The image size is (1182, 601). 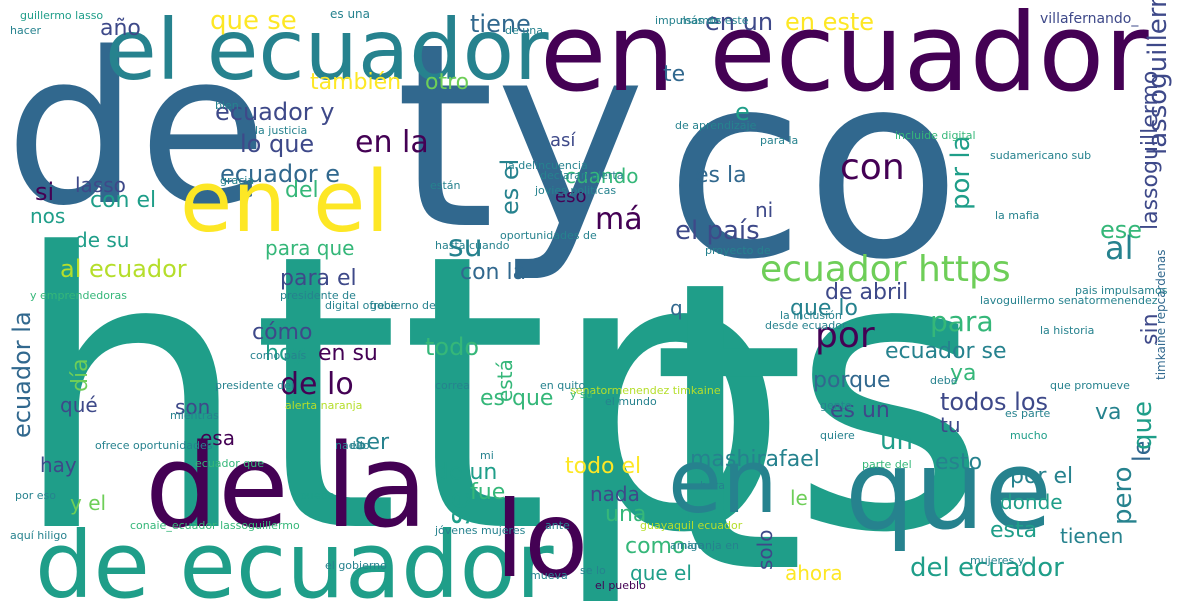 I want to click on cloud-word: sudamericano sub, so click(x=1041, y=155).